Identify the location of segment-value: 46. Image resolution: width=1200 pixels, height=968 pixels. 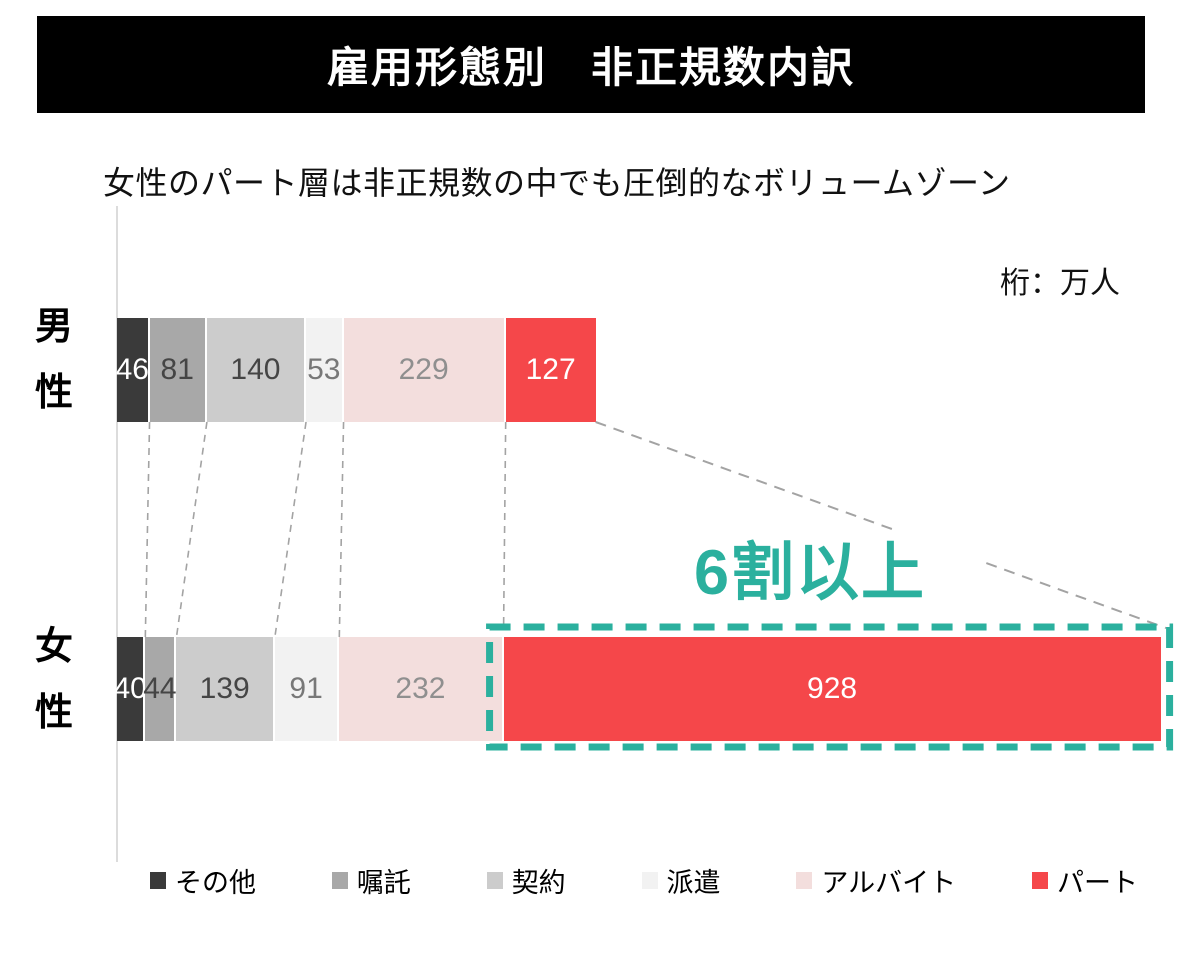
(132, 369).